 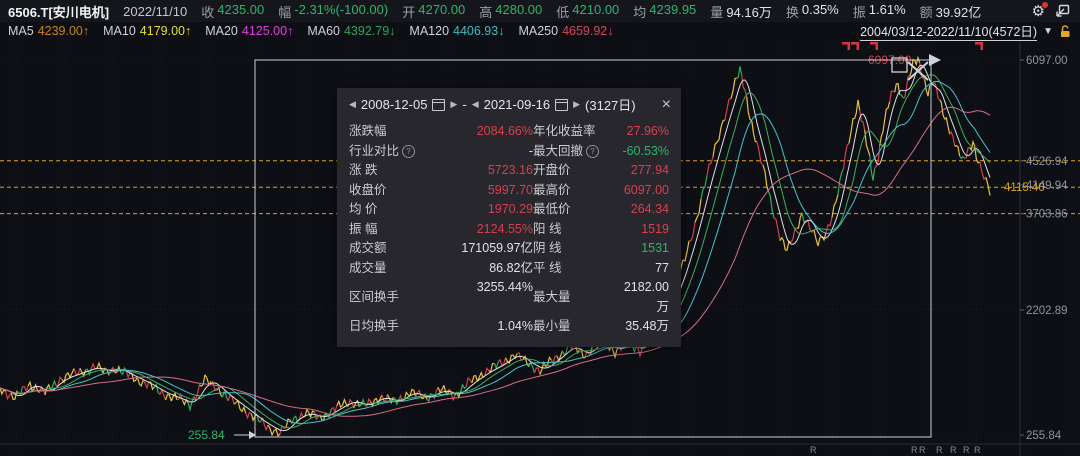 What do you see at coordinates (577, 152) in the screenshot?
I see `stat-label: 最大回撤?` at bounding box center [577, 152].